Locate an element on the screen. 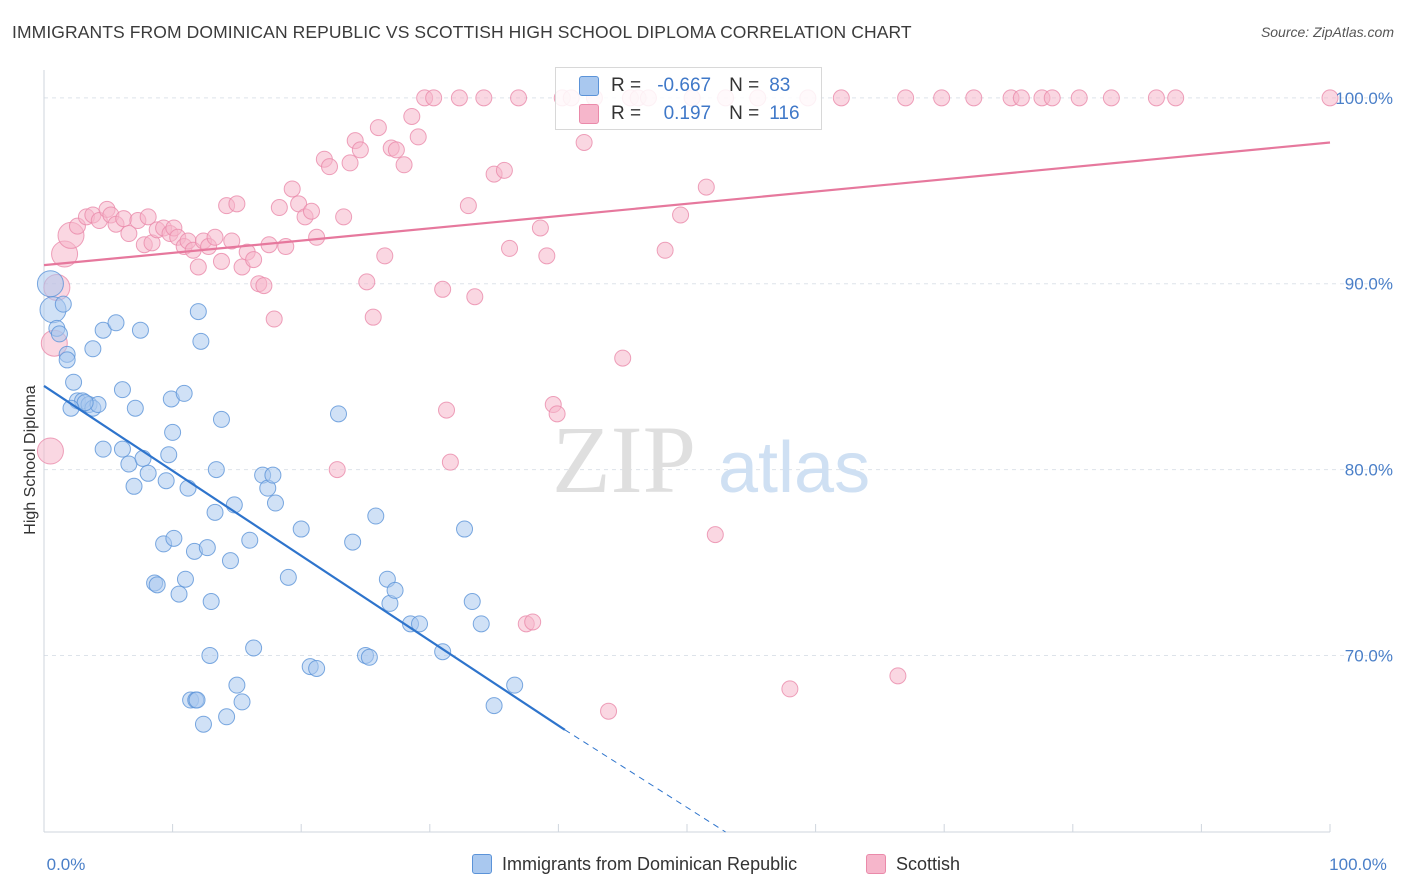  legend-r-key: R = is located at coordinates (626, 85).